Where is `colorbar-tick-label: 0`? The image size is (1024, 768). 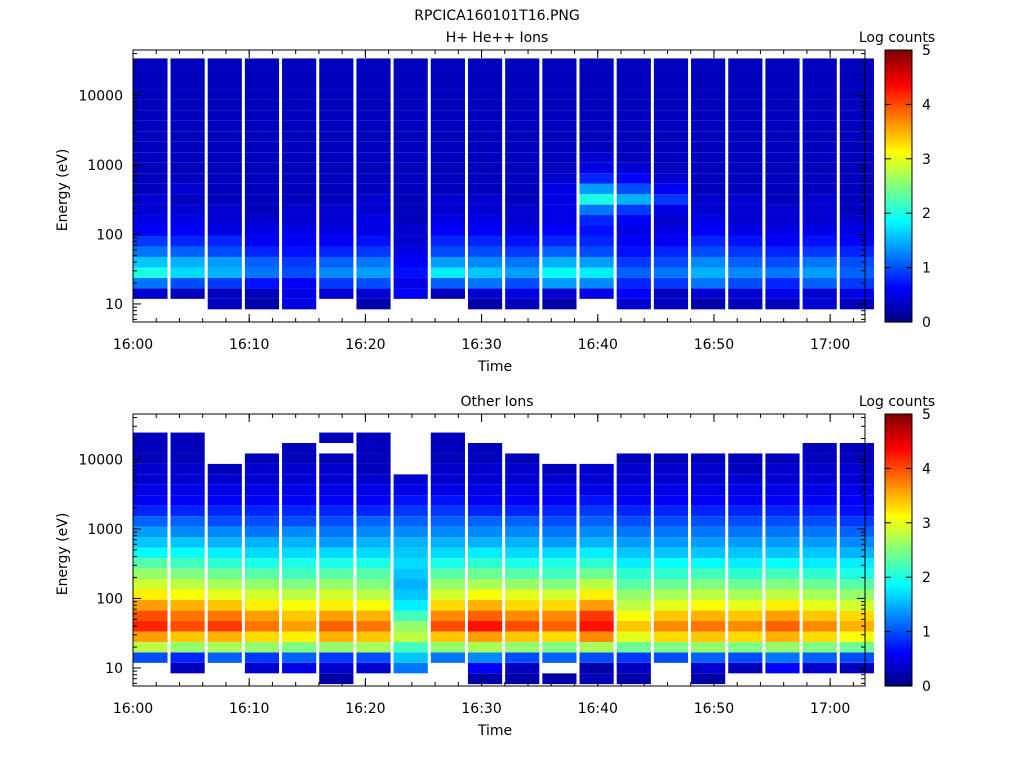
colorbar-tick-label: 0 is located at coordinates (926, 687).